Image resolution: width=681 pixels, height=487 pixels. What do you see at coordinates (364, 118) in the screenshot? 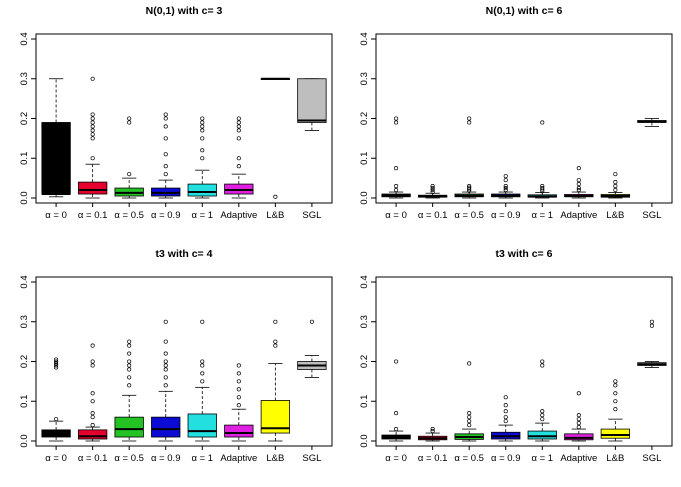
I see `y-tick-label: 0.2` at bounding box center [364, 118].